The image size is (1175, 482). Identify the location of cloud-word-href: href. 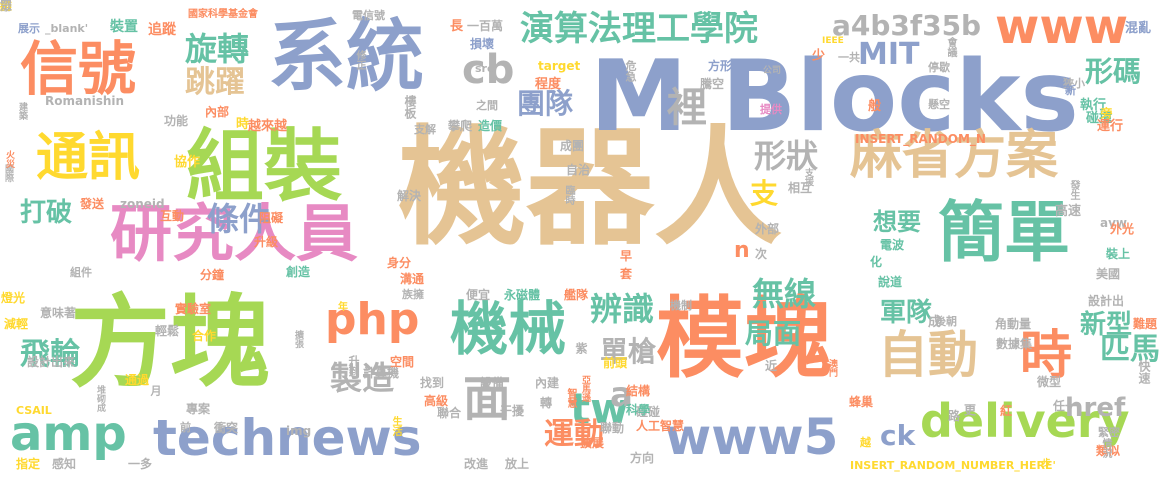
(1095, 408).